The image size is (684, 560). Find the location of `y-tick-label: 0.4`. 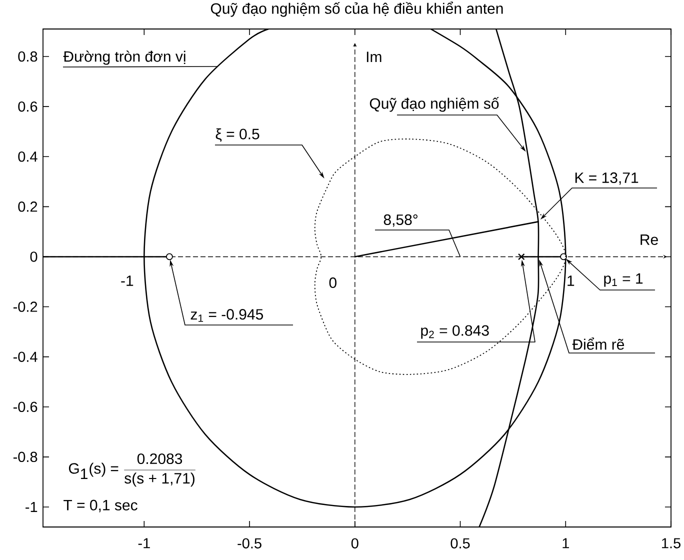

y-tick-label: 0.4 is located at coordinates (28, 156).